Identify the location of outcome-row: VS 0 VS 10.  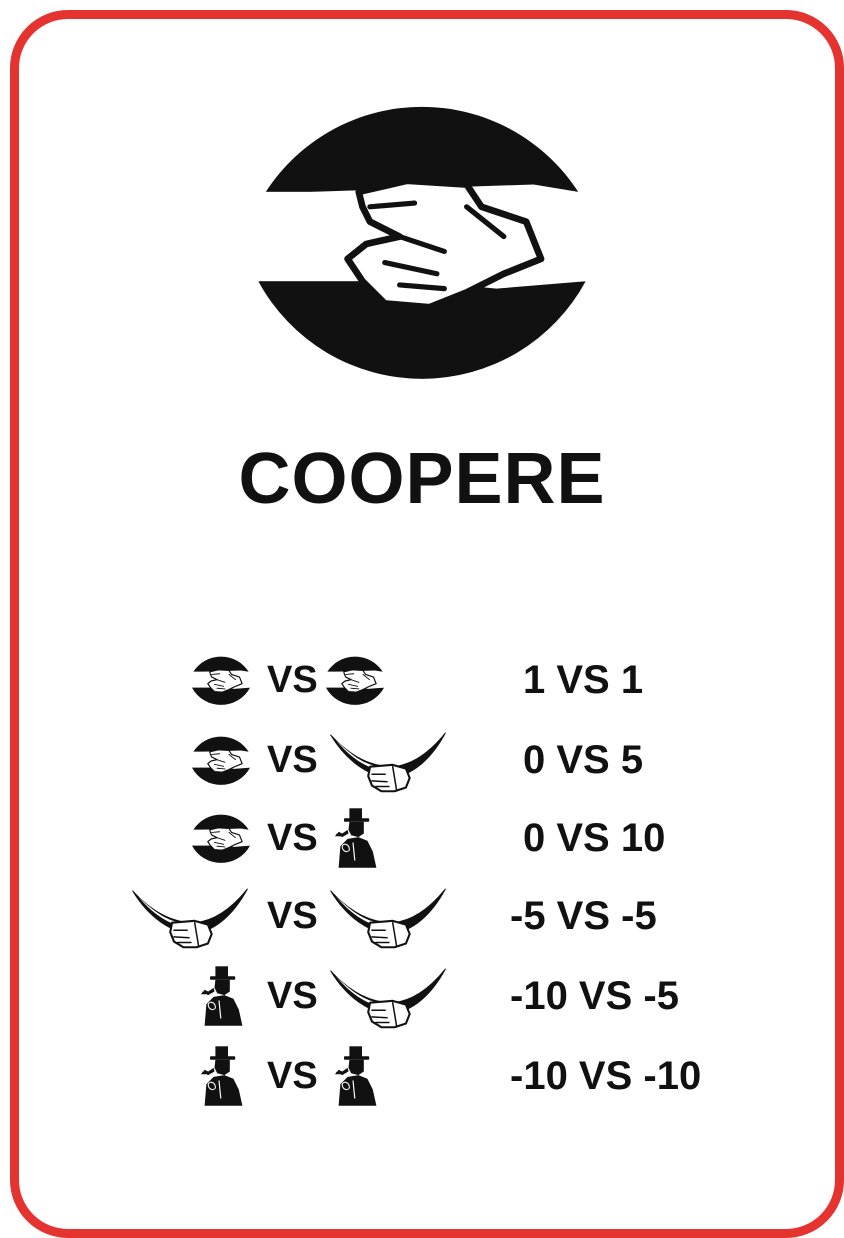
(422, 838).